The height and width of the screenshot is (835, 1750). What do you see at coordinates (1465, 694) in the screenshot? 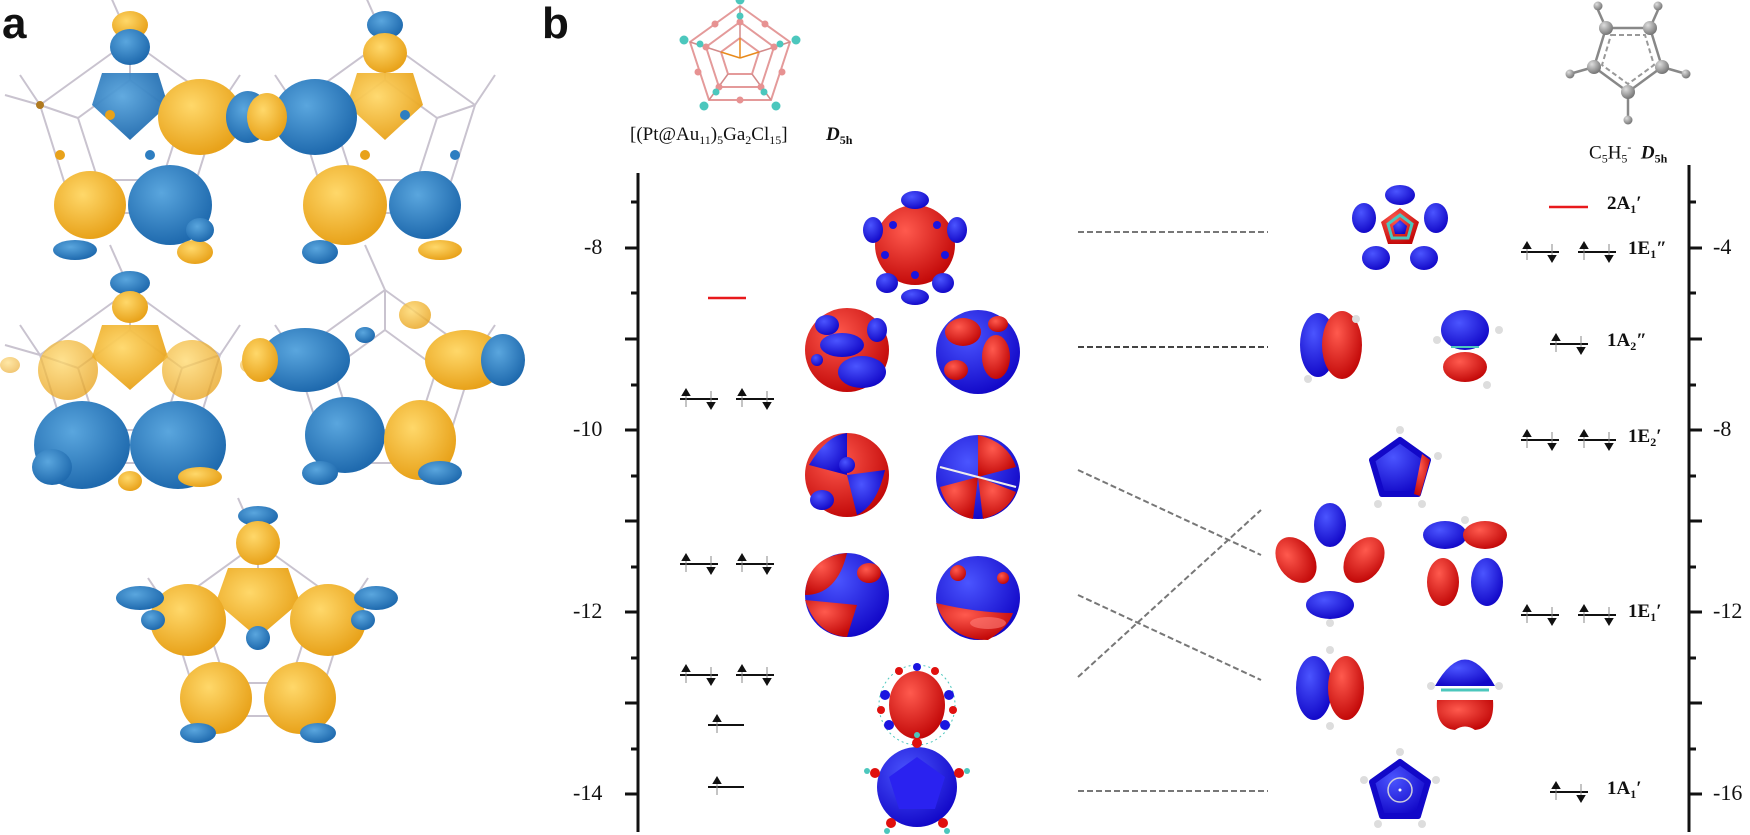
I see `cp-orbital-1e1-d` at bounding box center [1465, 694].